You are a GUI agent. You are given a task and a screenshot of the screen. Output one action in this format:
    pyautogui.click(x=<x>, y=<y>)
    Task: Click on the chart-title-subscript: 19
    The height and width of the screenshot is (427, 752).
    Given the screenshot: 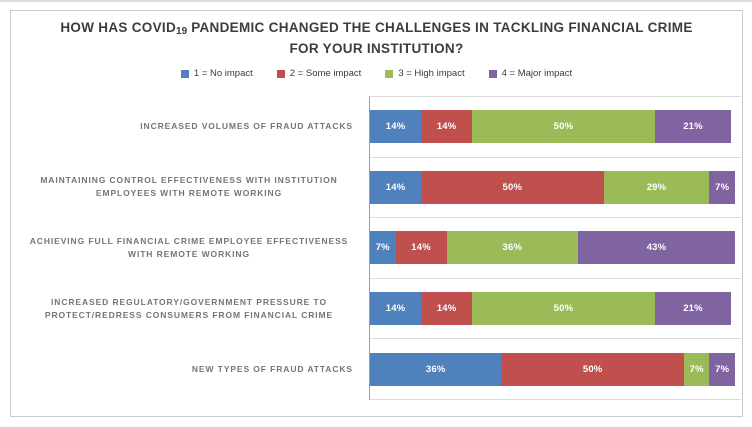 What is the action you would take?
    pyautogui.click(x=182, y=31)
    